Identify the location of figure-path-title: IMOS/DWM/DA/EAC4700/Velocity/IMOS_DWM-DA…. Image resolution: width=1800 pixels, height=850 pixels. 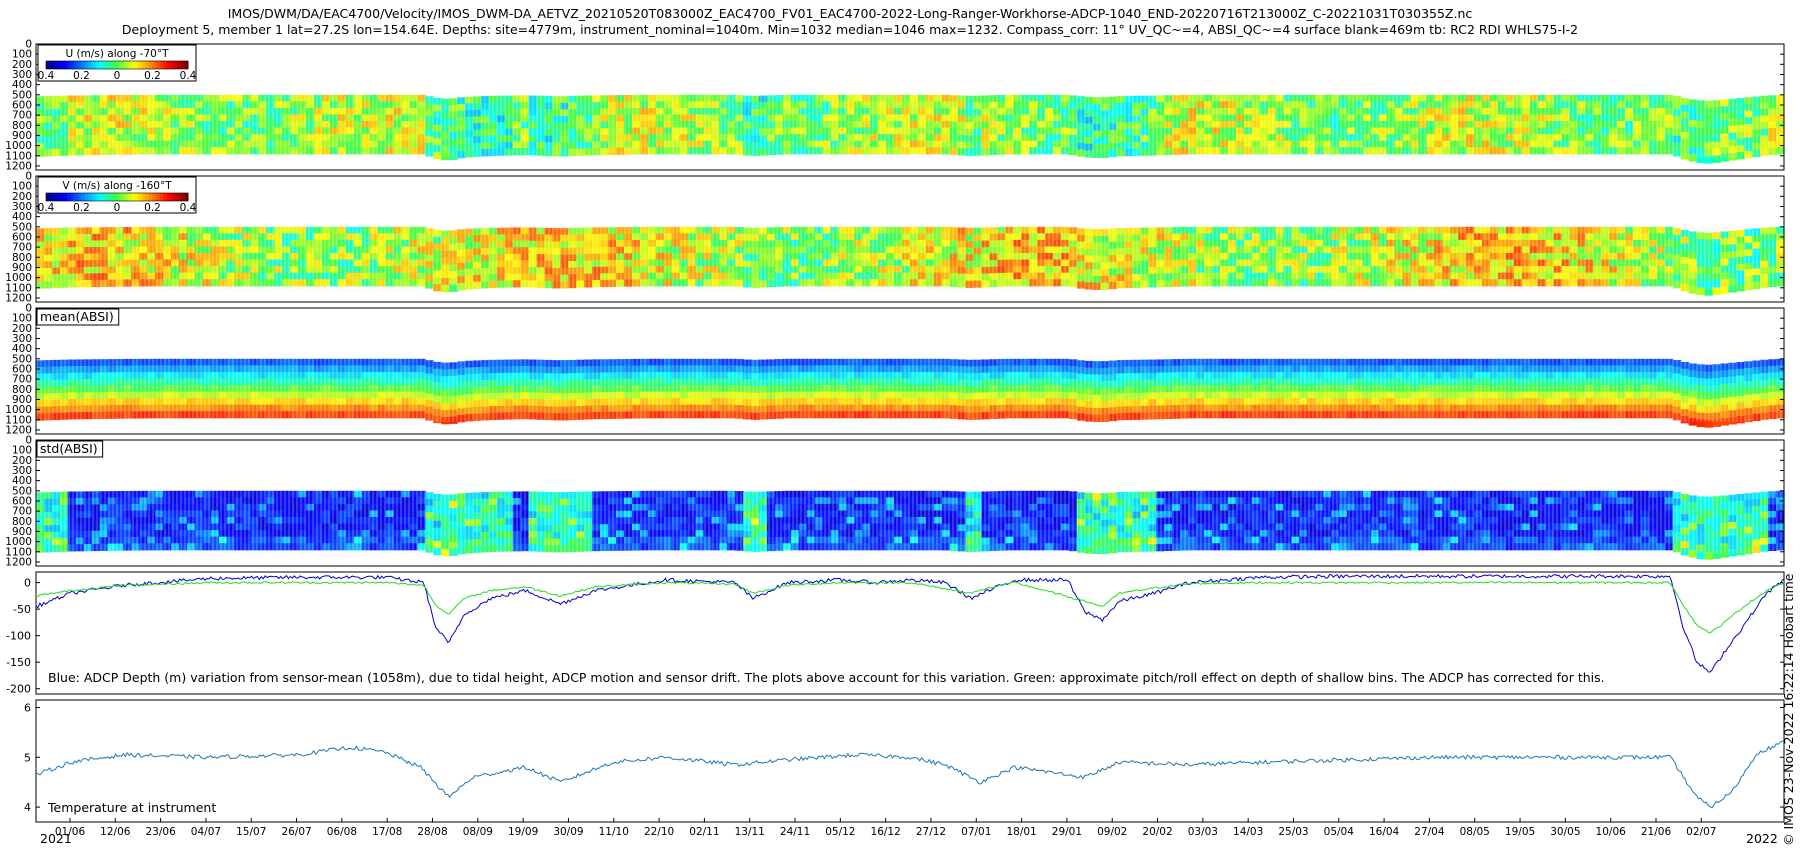
(850, 13).